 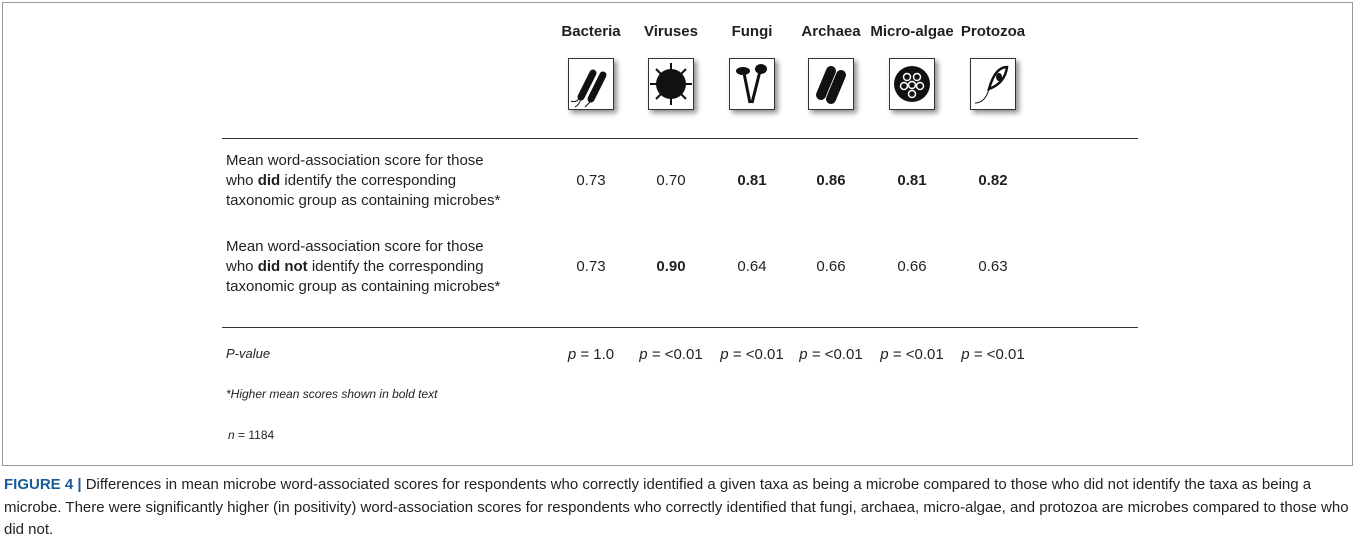 What do you see at coordinates (248, 353) in the screenshot?
I see `pvalue-label: P-value` at bounding box center [248, 353].